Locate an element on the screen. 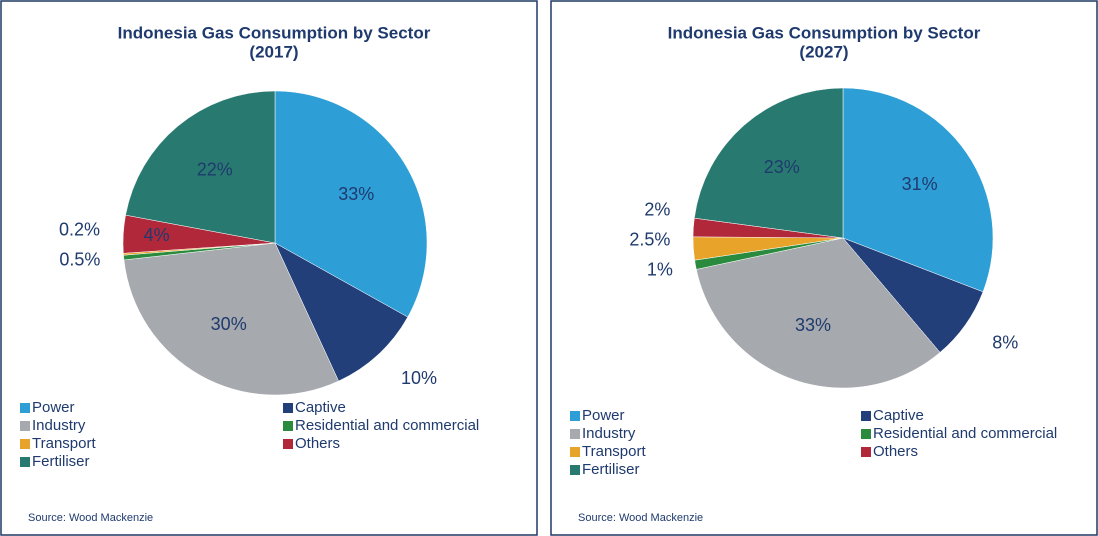  chart-subtitle: (2027) is located at coordinates (823, 51).